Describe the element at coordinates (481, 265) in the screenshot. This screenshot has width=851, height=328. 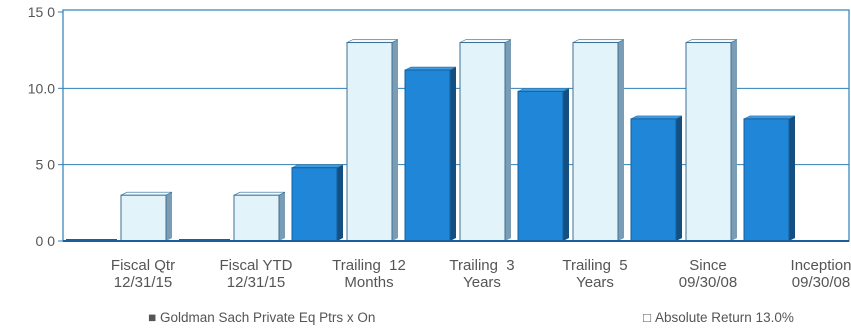
I see `x-tick-label: Trailing 3` at that location.